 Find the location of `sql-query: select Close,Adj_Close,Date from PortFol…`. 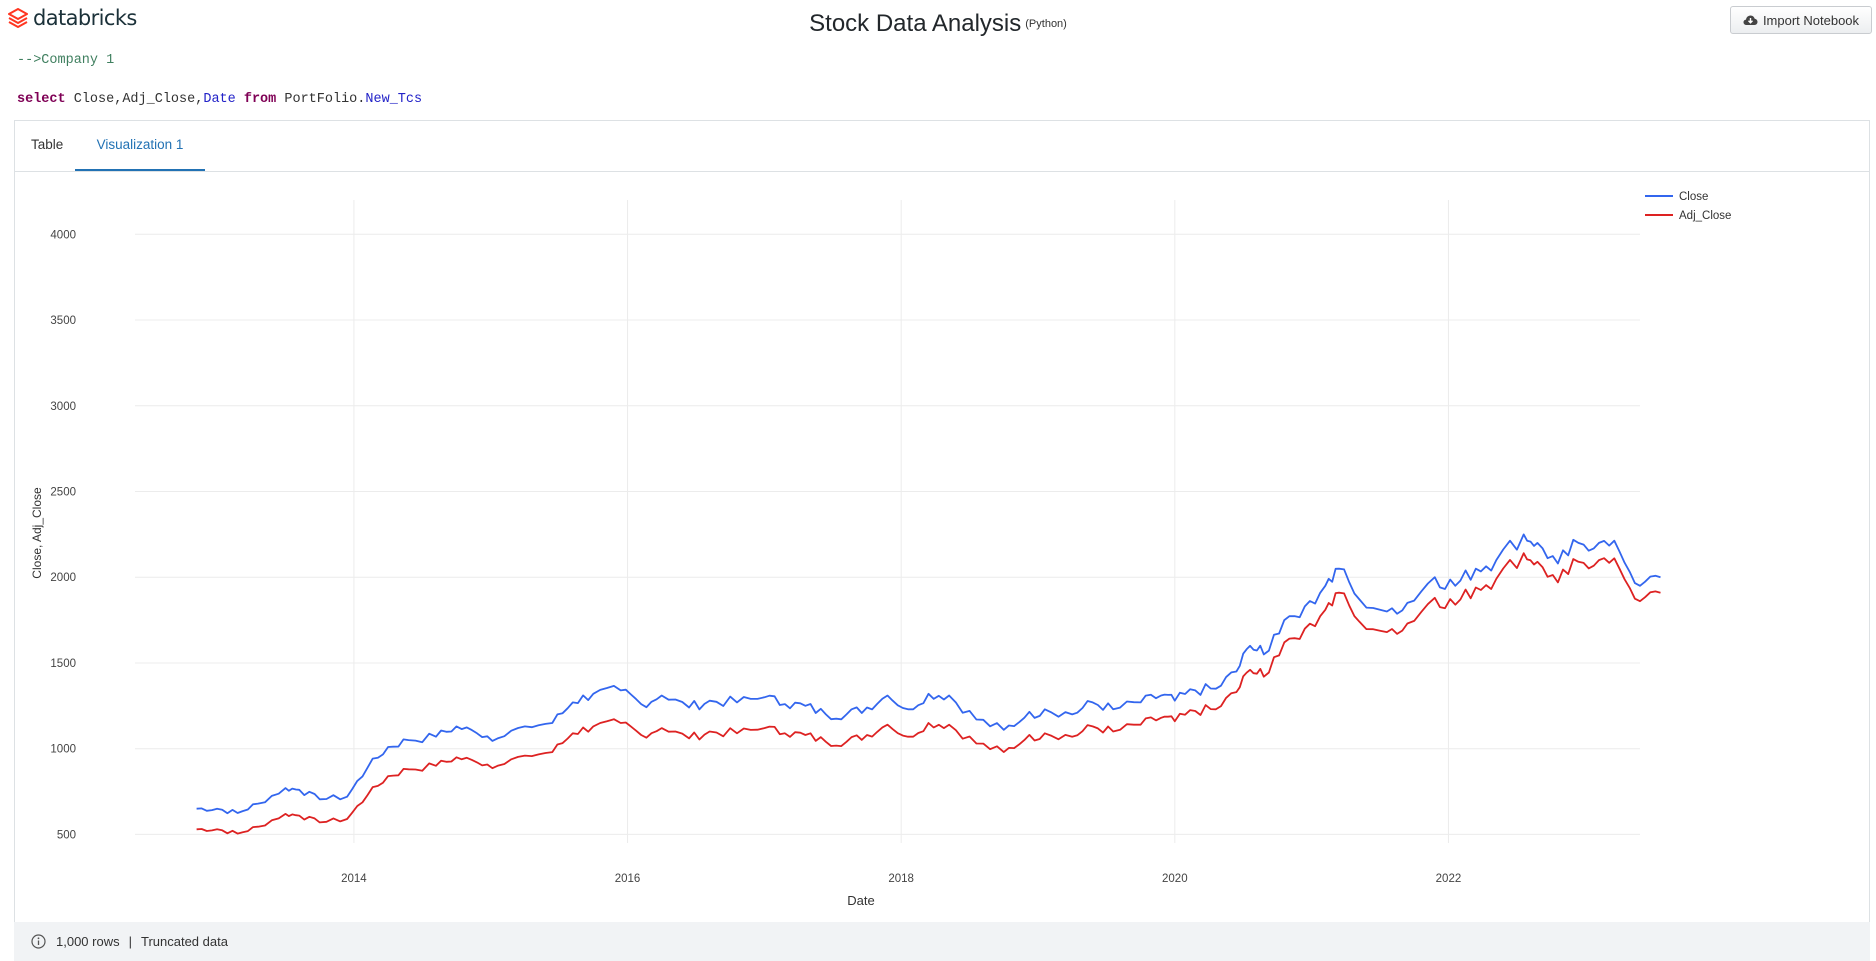

sql-query: select Close,Adj_Close,Date from PortFol… is located at coordinates (219, 99).